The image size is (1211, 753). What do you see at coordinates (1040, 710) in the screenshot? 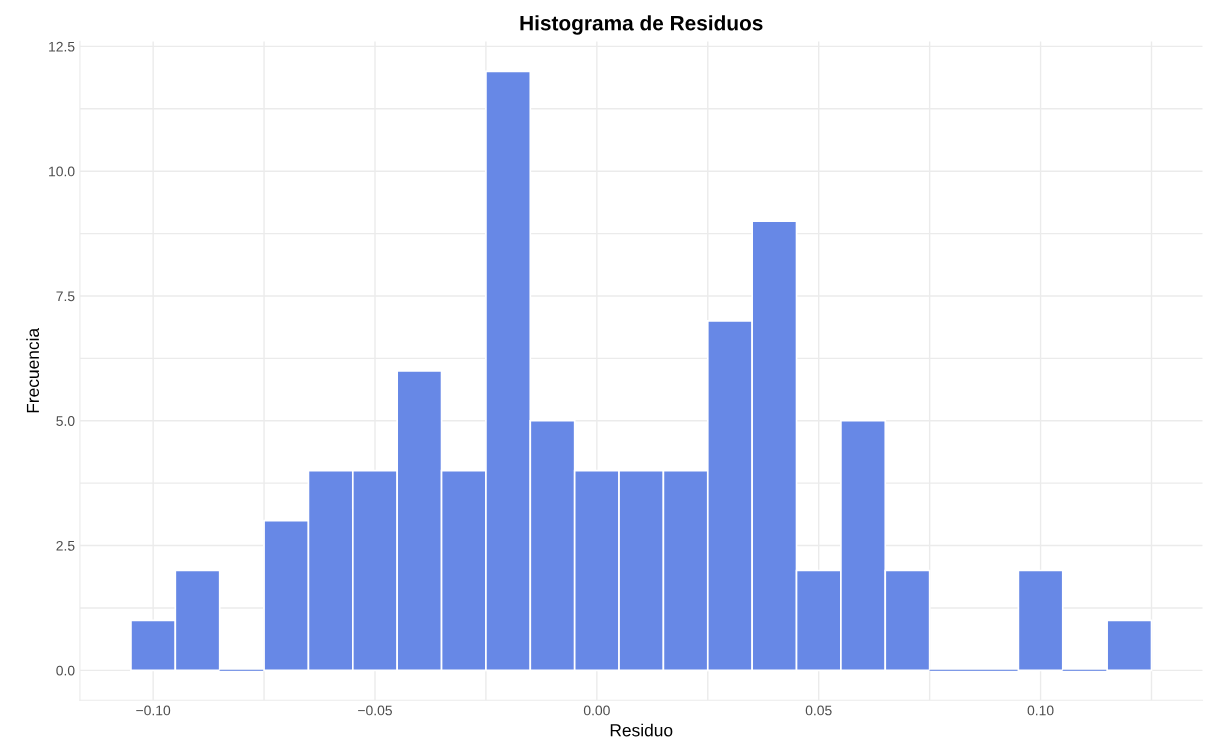
I see `x-tick-label: 0.10` at bounding box center [1040, 710].